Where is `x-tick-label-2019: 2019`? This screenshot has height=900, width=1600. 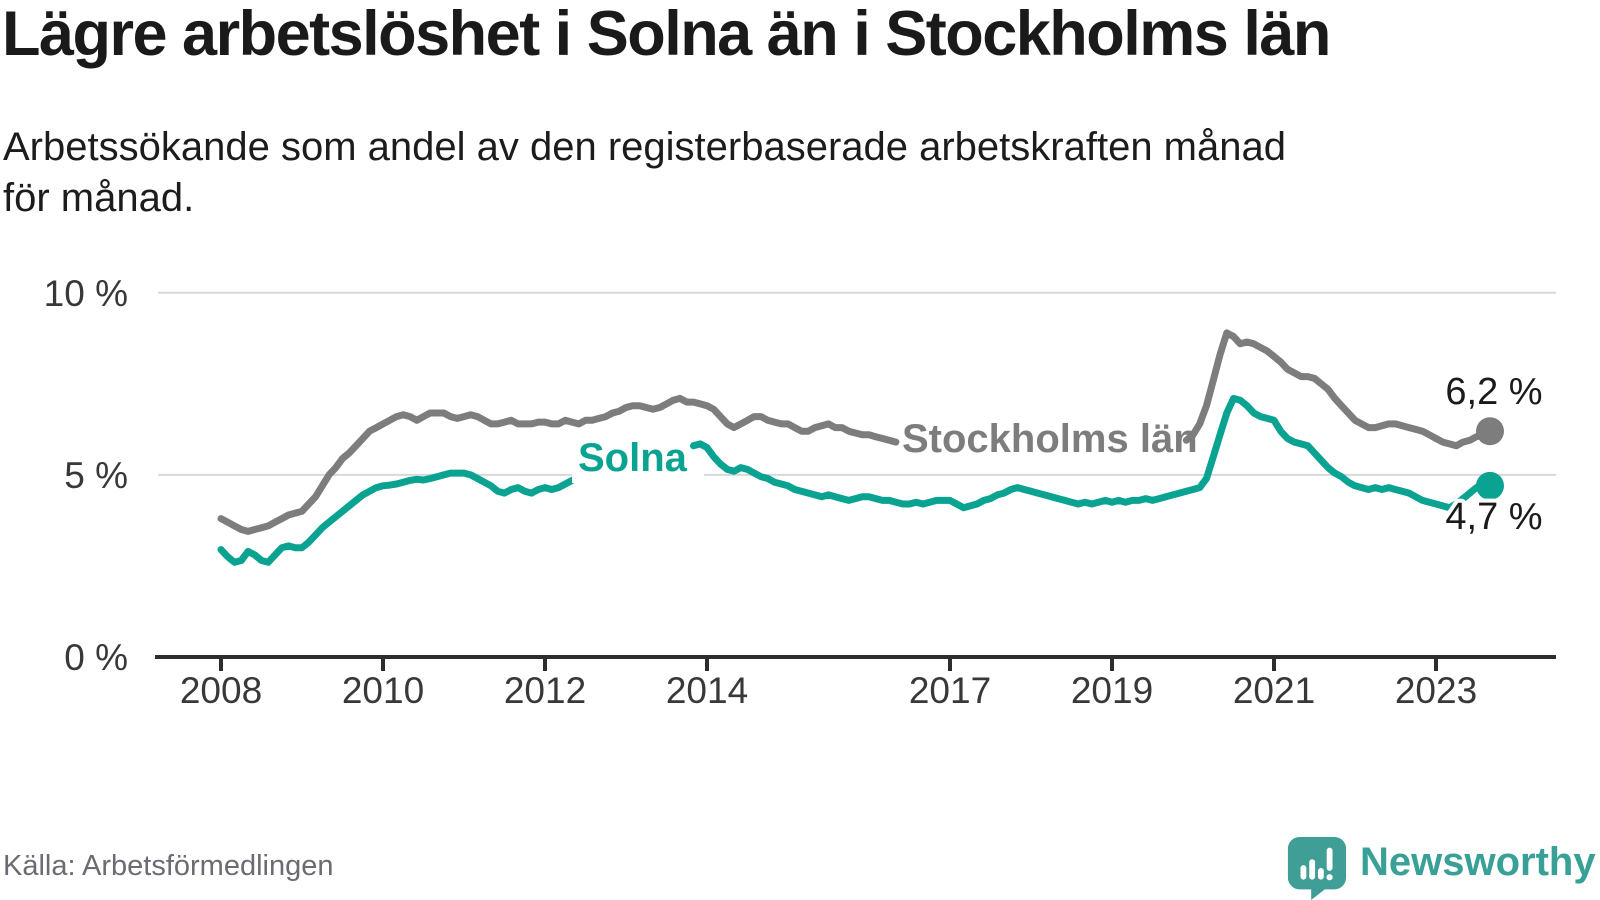
x-tick-label-2019: 2019 is located at coordinates (1112, 690).